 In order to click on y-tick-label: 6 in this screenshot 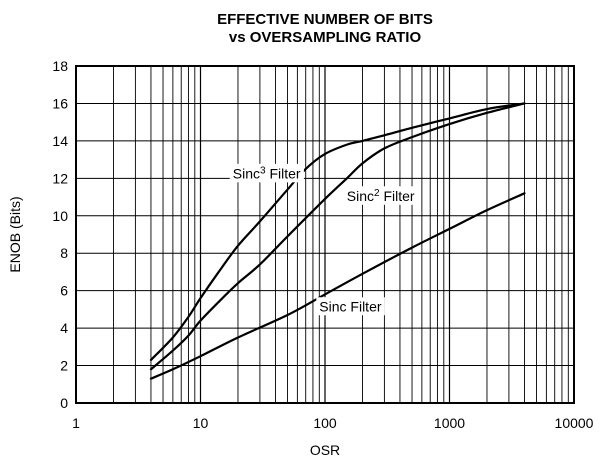, I will do `click(64, 291)`.